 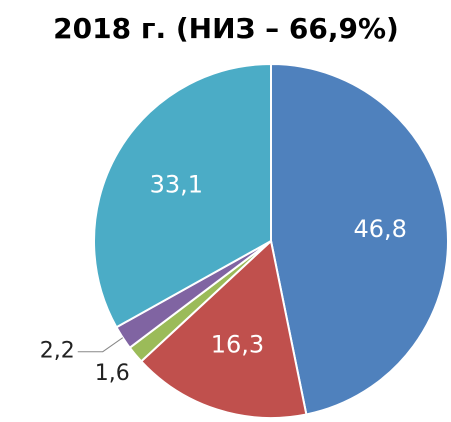 I want to click on data-label: 16,3, so click(x=237, y=344).